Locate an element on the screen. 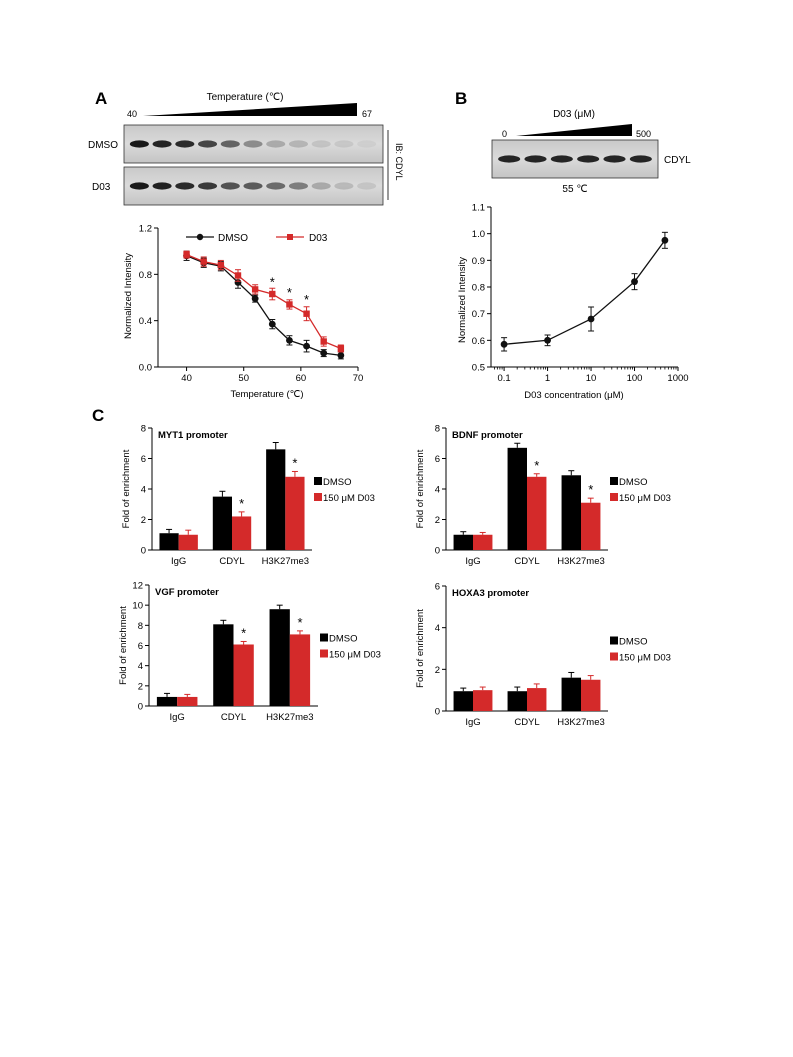 The height and width of the screenshot is (1057, 793). legend-d03-label: D03 is located at coordinates (318, 238).